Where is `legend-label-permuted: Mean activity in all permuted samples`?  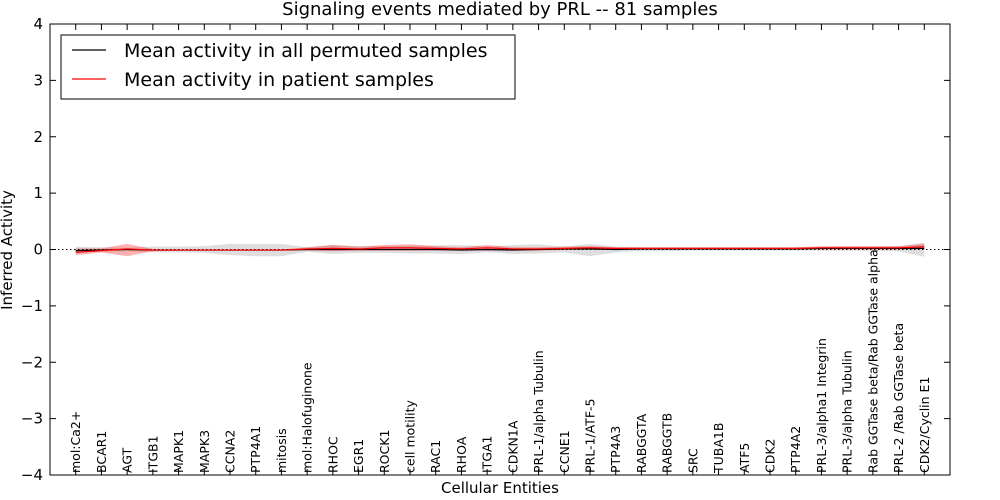 legend-label-permuted: Mean activity in all permuted samples is located at coordinates (305, 51).